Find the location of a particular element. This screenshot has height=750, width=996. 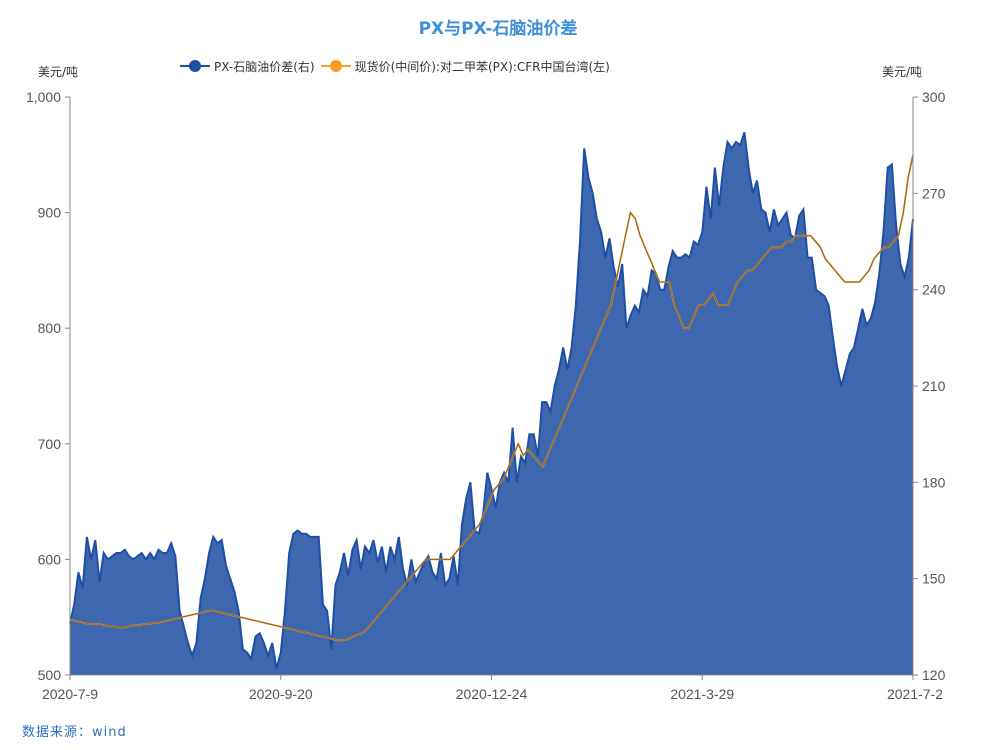

x-tick-label: 2021-7-2 is located at coordinates (915, 694).